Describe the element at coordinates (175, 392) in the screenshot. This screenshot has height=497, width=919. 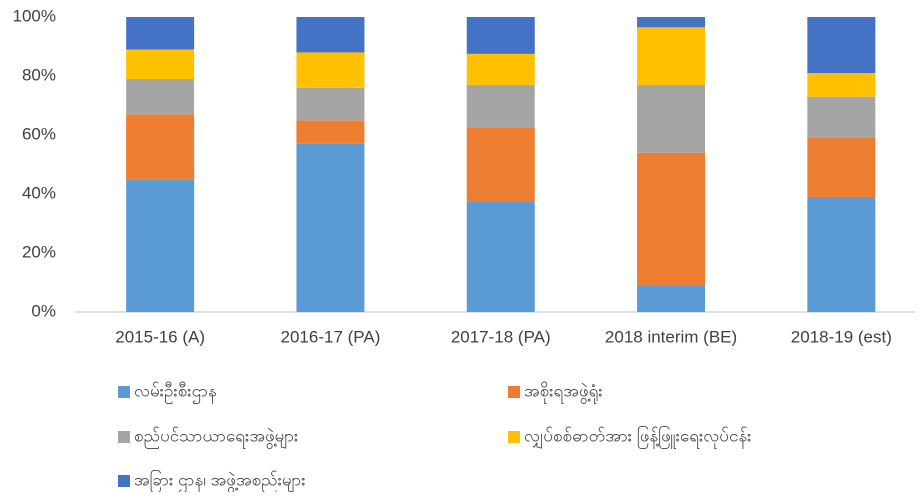
I see `legend-label: လမ်းဦးစီးဌာန` at that location.